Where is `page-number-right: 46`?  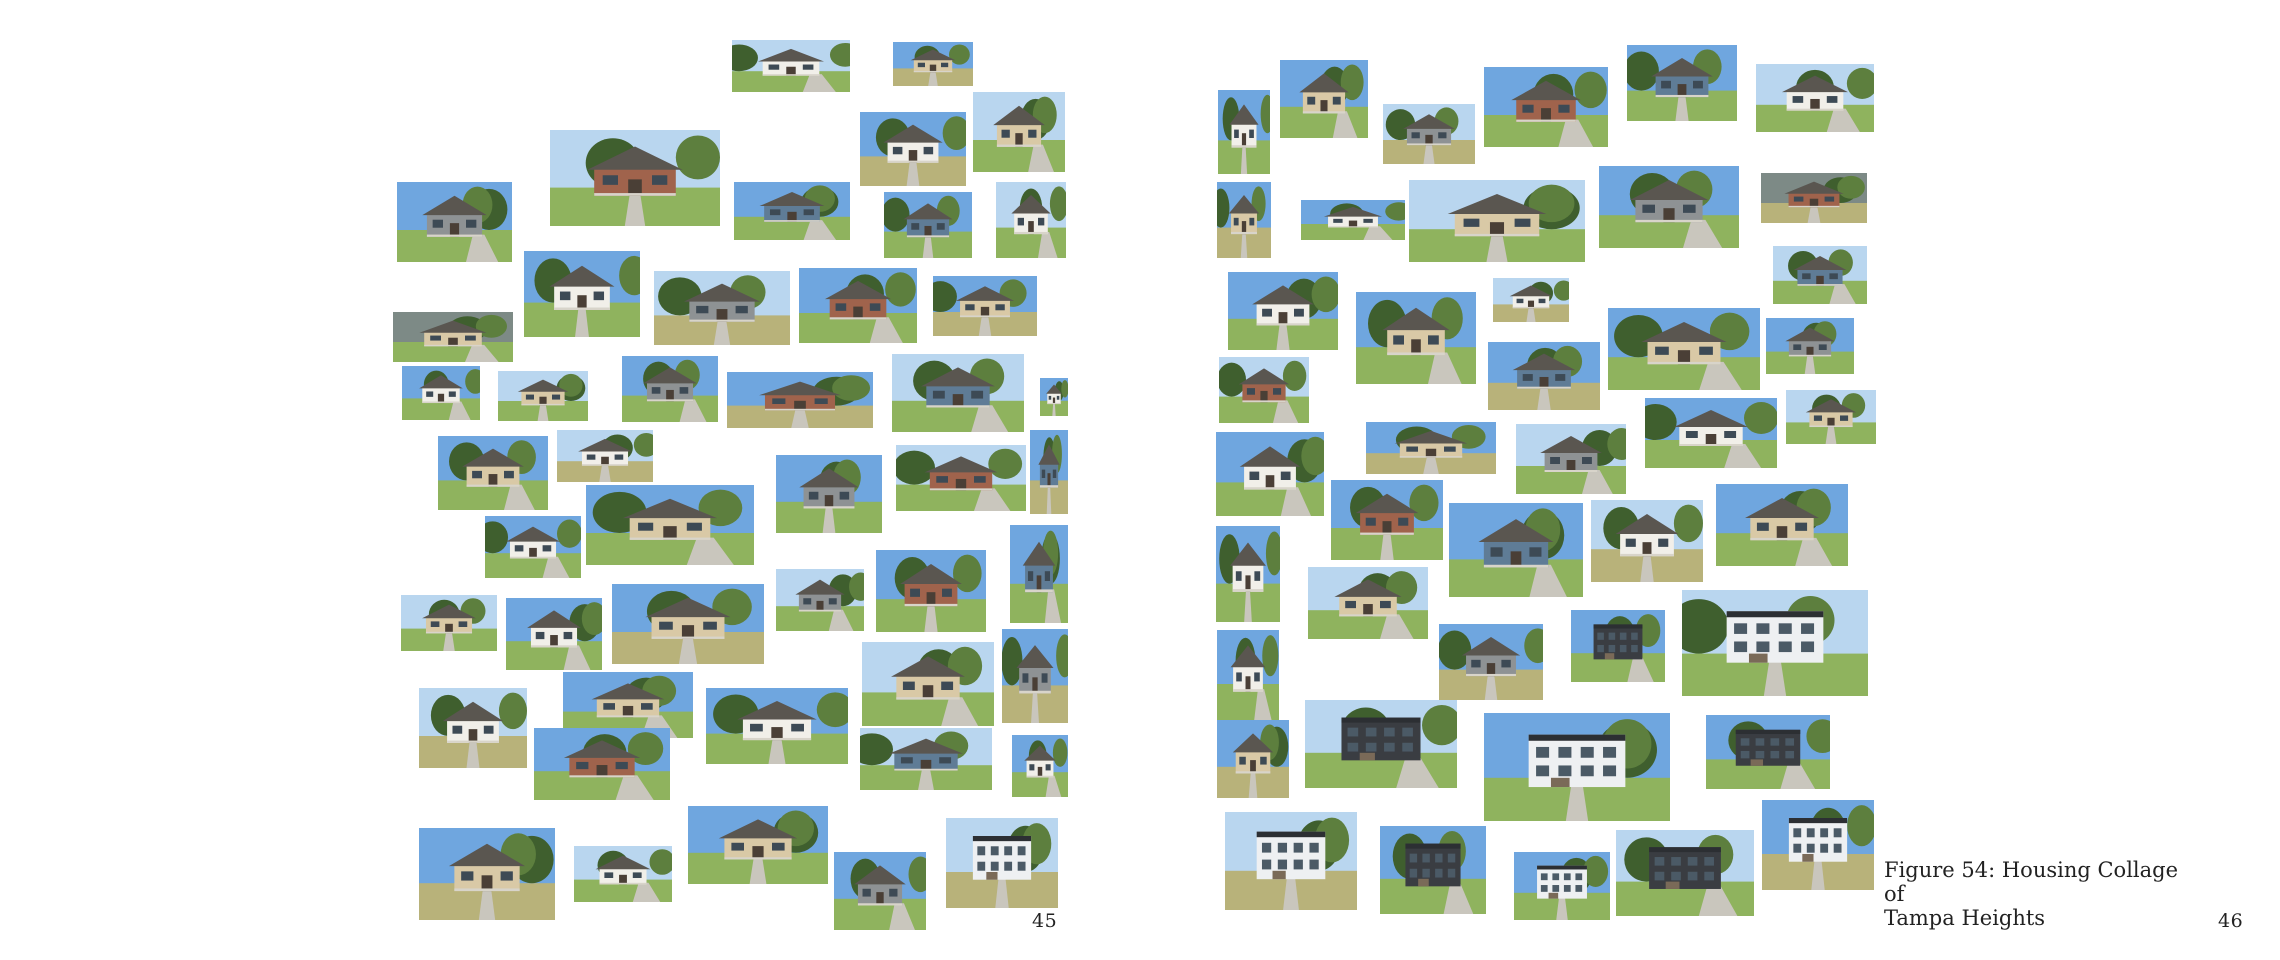 page-number-right: 46 is located at coordinates (2231, 921).